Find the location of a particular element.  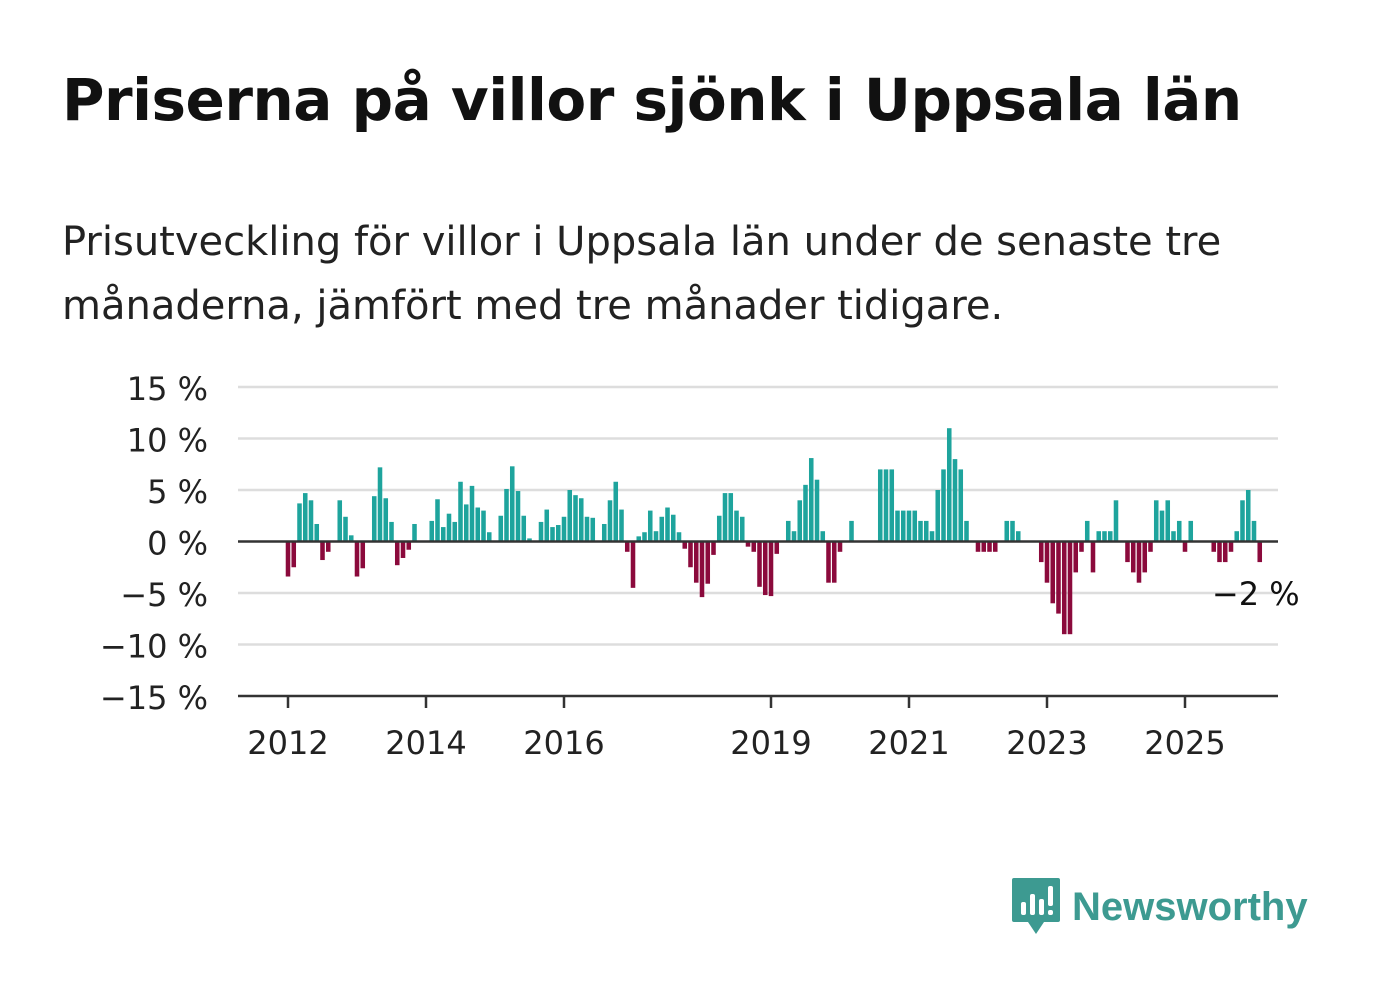

newsworthy-logo: Newsworthy is located at coordinates (1159, 907).